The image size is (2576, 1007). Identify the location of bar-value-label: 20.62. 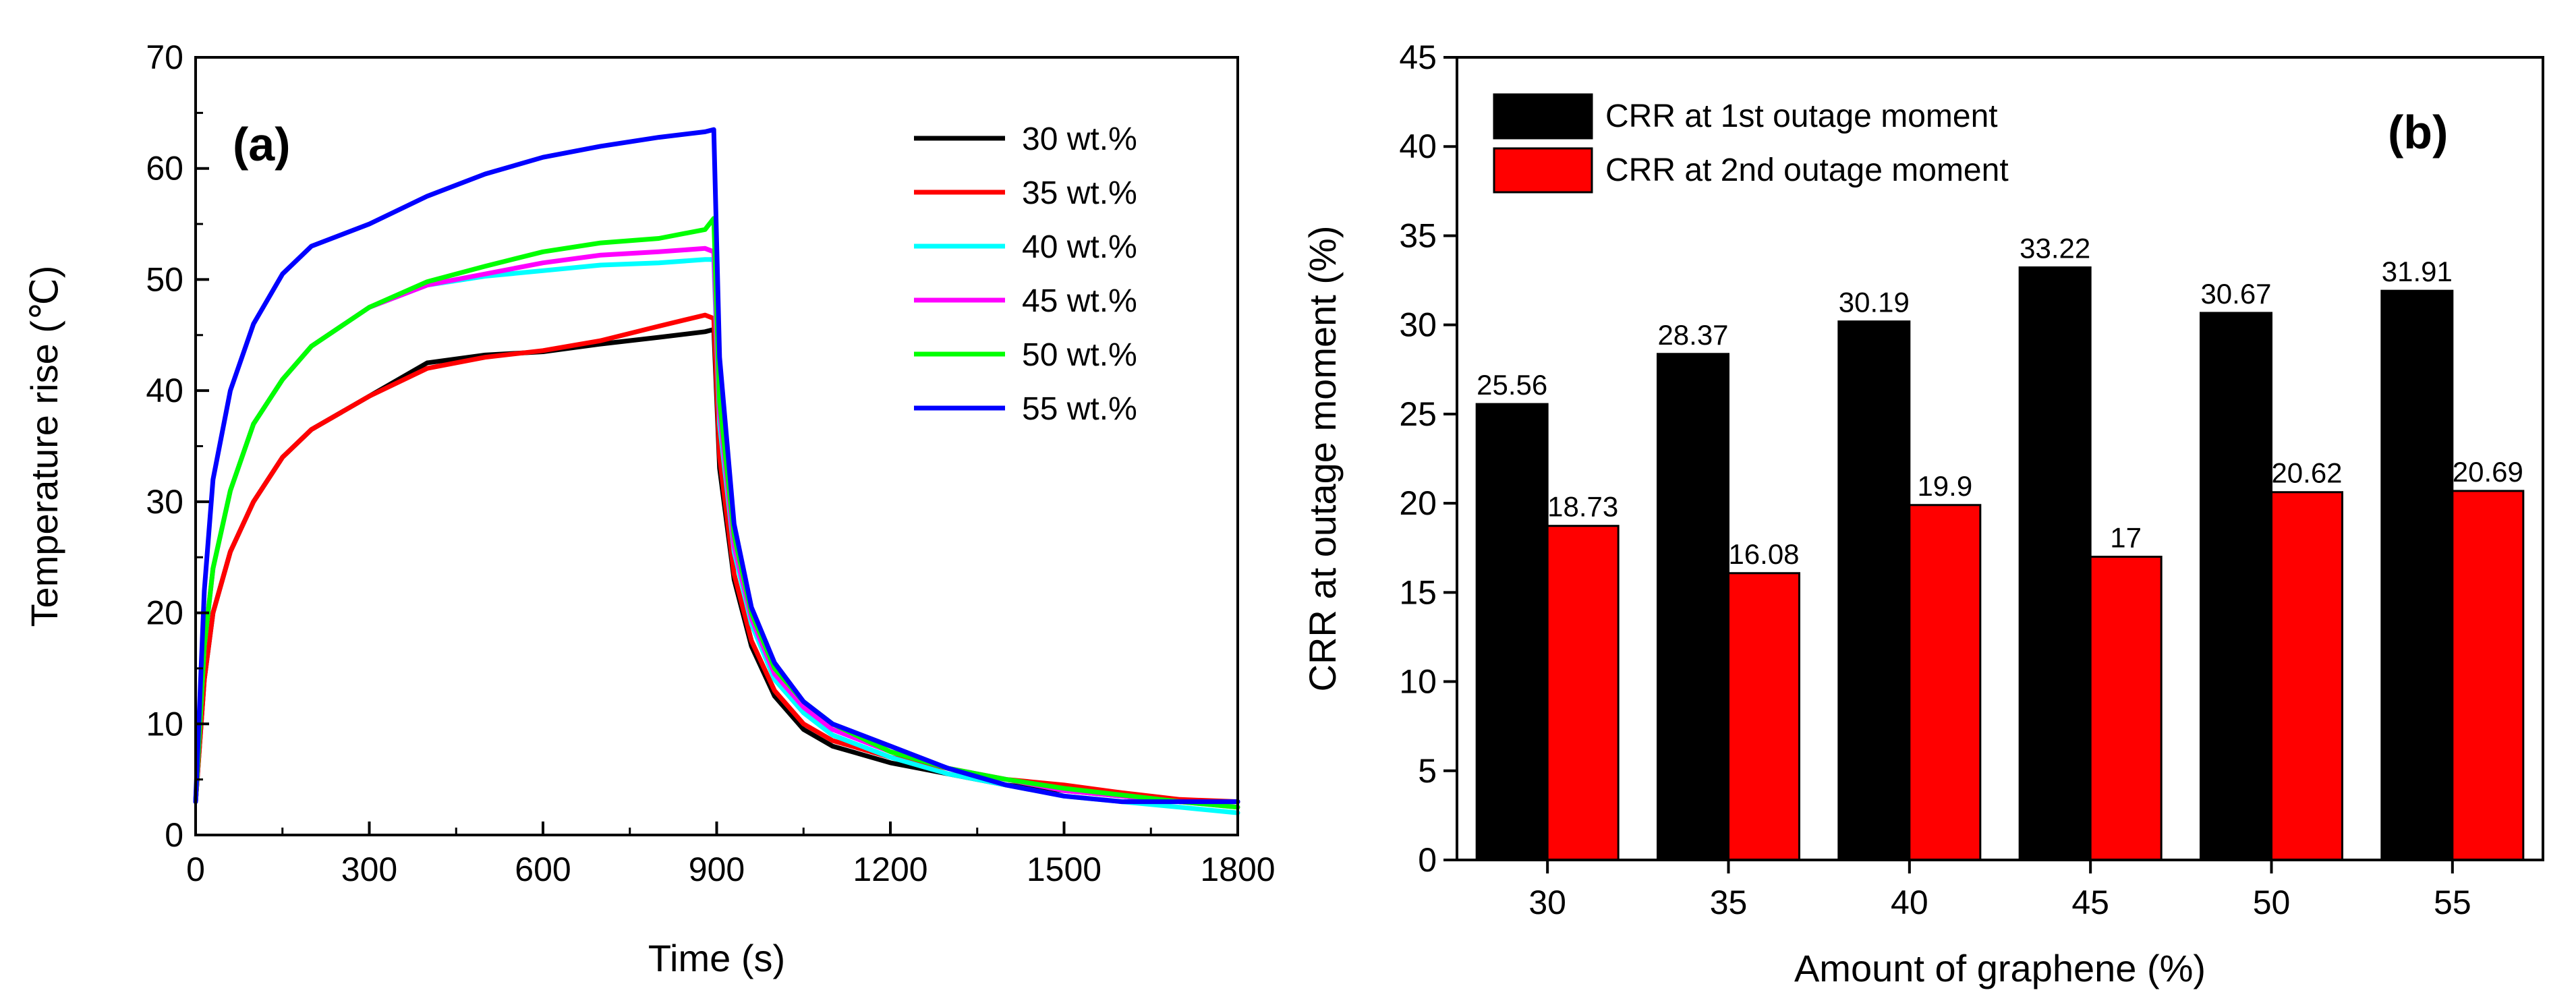
(2306, 473).